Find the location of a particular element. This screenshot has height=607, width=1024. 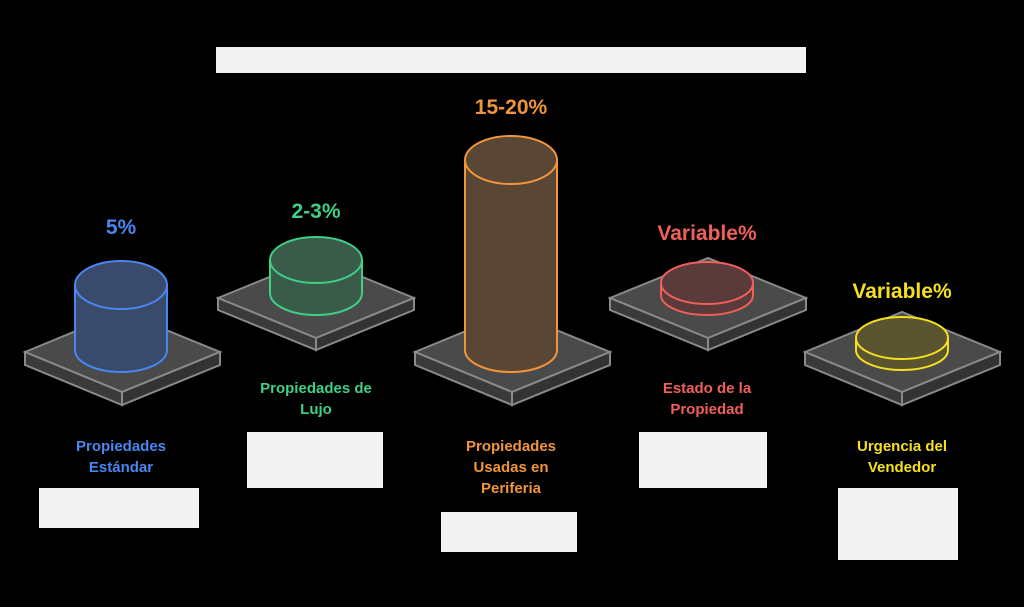

cylinder-red is located at coordinates (707, 288).